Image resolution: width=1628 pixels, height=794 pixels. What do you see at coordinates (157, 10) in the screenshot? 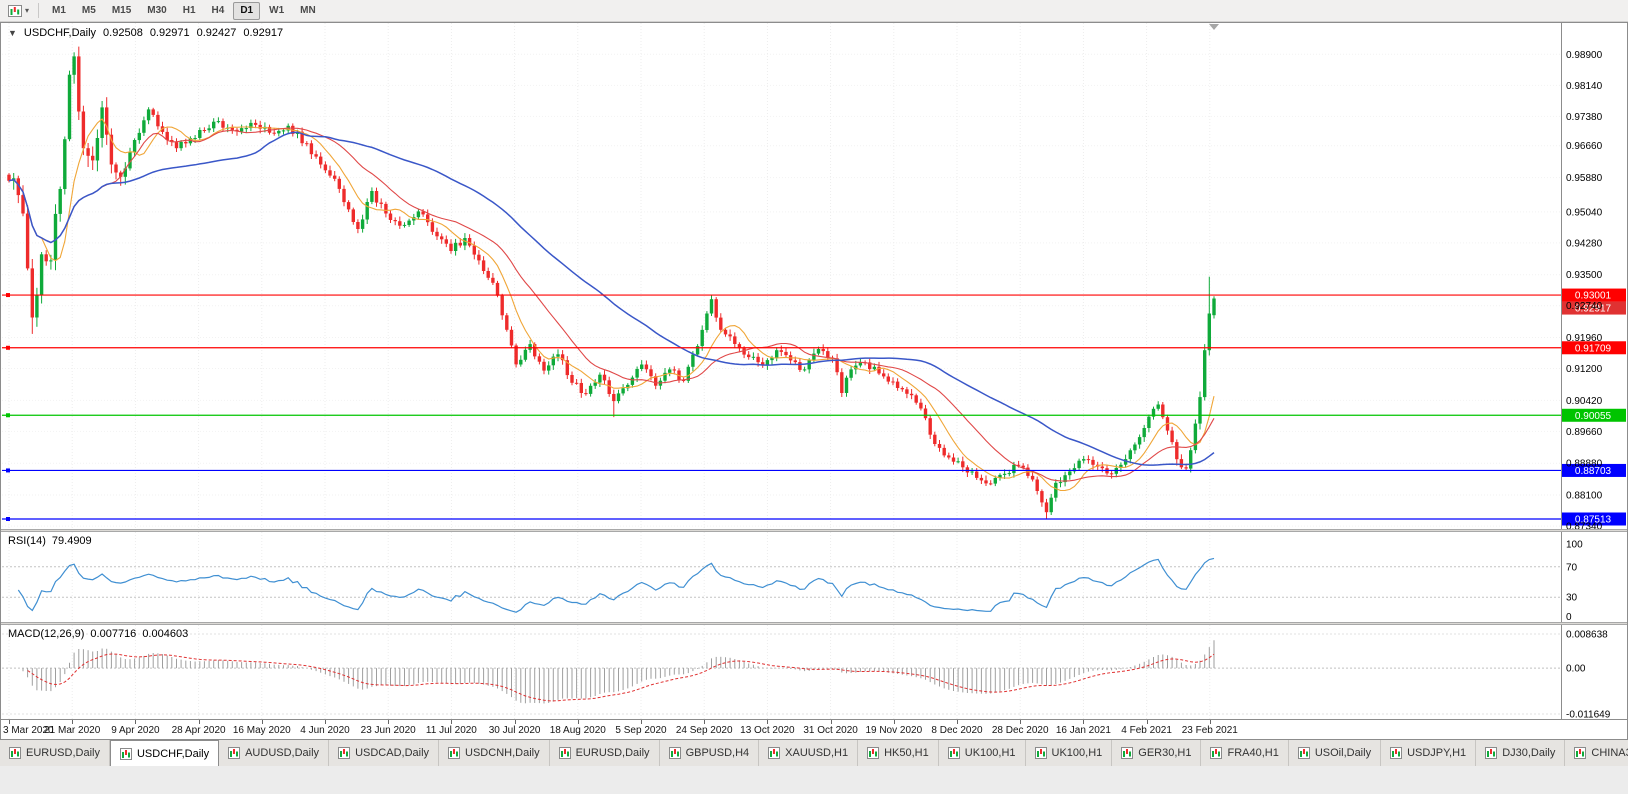
I see `timeframe-button-M30: M30` at bounding box center [157, 10].